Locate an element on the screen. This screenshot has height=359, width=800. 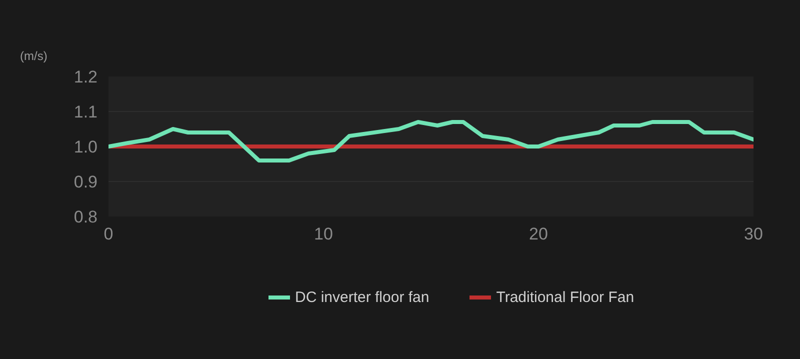
y-tick-label: 1.0 is located at coordinates (86, 147).